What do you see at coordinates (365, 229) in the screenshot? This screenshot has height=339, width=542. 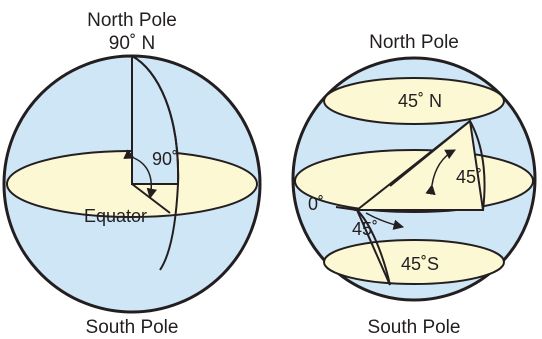 I see `right-lower-angle-label: 45˚` at bounding box center [365, 229].